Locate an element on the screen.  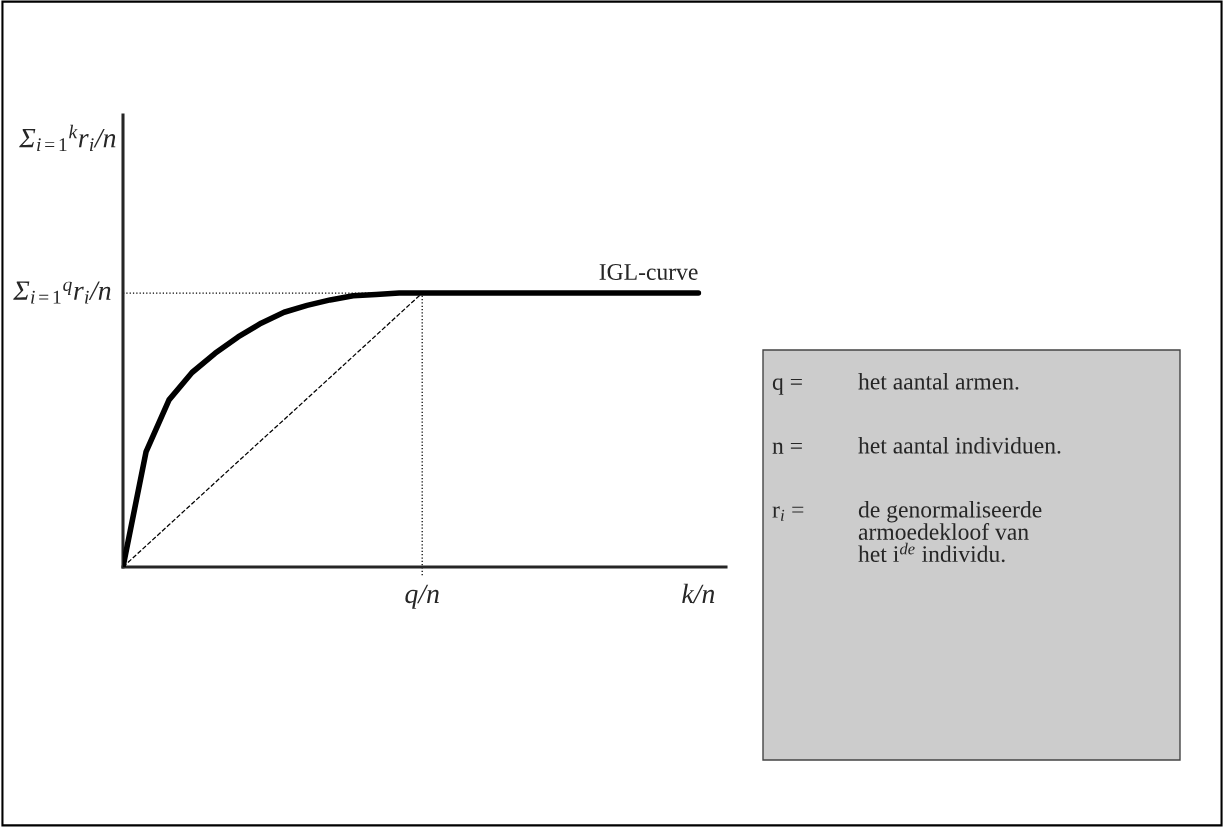
x-tick-label: q/n is located at coordinates (422, 596).